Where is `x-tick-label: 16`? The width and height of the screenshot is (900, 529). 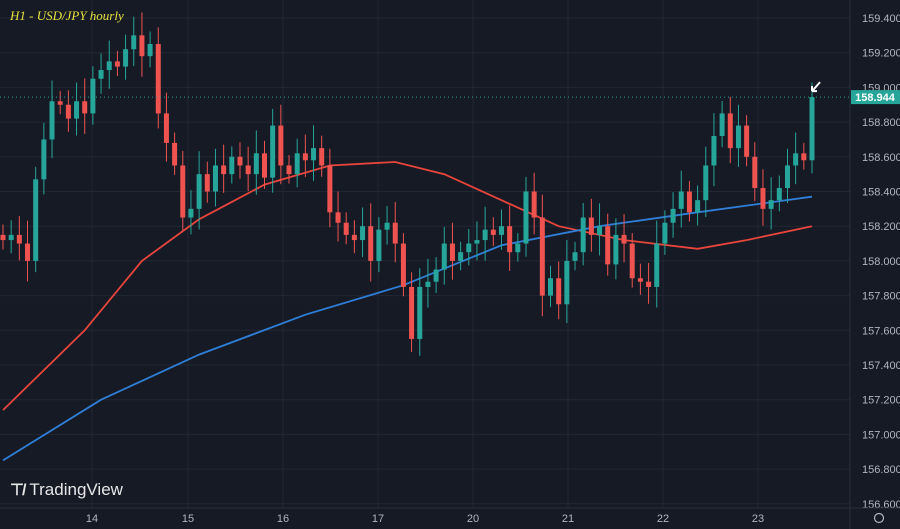 x-tick-label: 16 is located at coordinates (283, 519).